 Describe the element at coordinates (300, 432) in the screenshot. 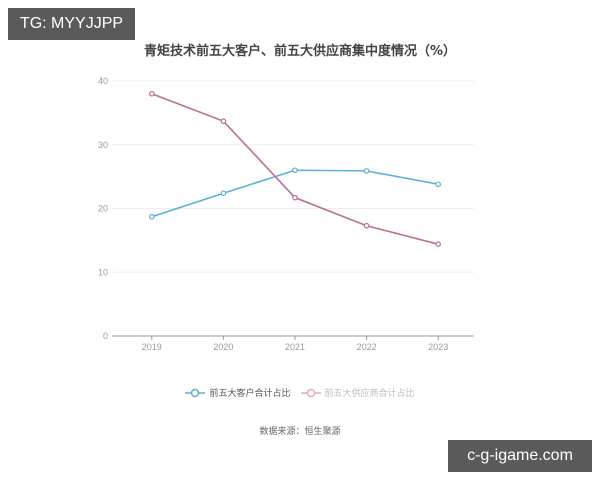

I see `data-source-note: 数据来源：恒生聚源` at that location.